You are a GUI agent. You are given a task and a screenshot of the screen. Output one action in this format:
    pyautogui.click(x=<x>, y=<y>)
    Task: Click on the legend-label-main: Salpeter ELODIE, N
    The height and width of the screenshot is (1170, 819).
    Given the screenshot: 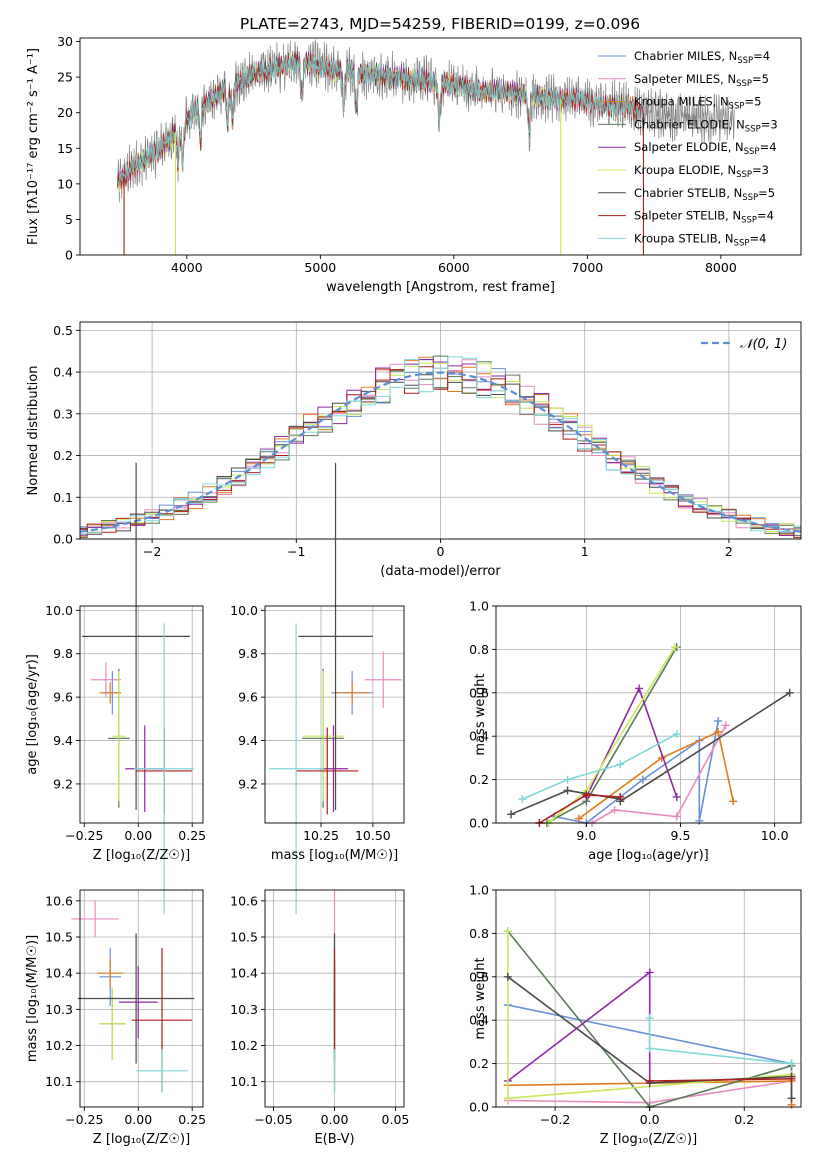 What is the action you would take?
    pyautogui.click(x=689, y=147)
    